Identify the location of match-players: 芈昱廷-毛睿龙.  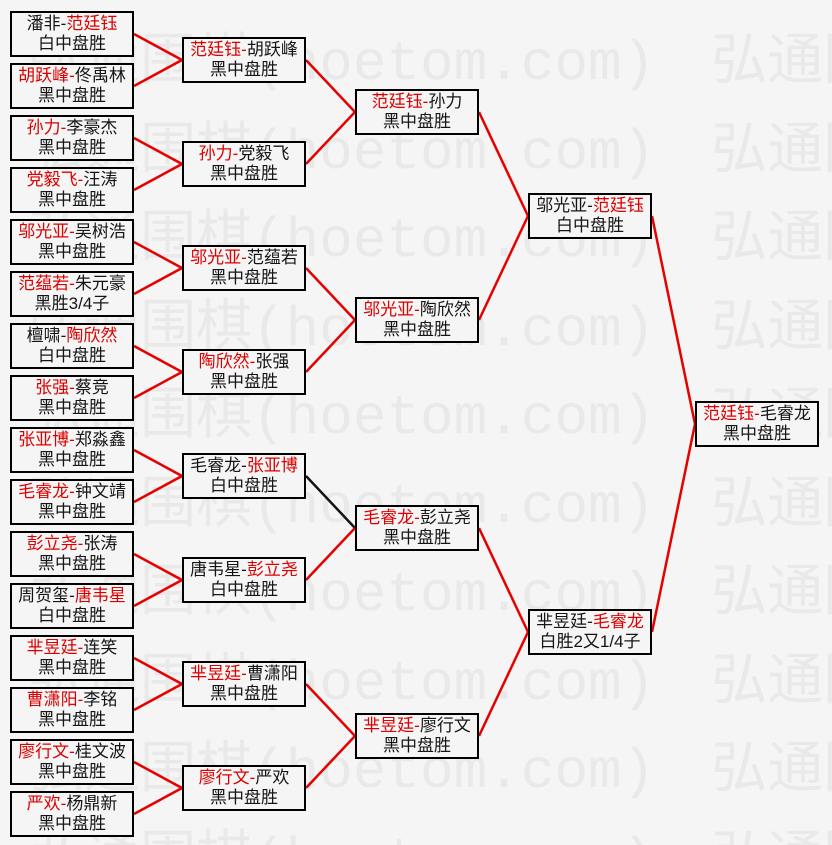
(590, 622).